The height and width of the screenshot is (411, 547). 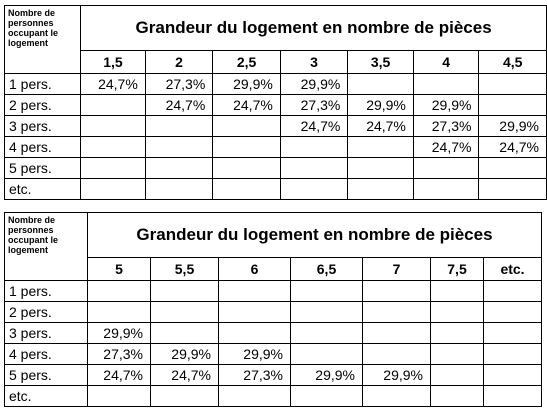 What do you see at coordinates (380, 62) in the screenshot?
I see `column-header: 3,5` at bounding box center [380, 62].